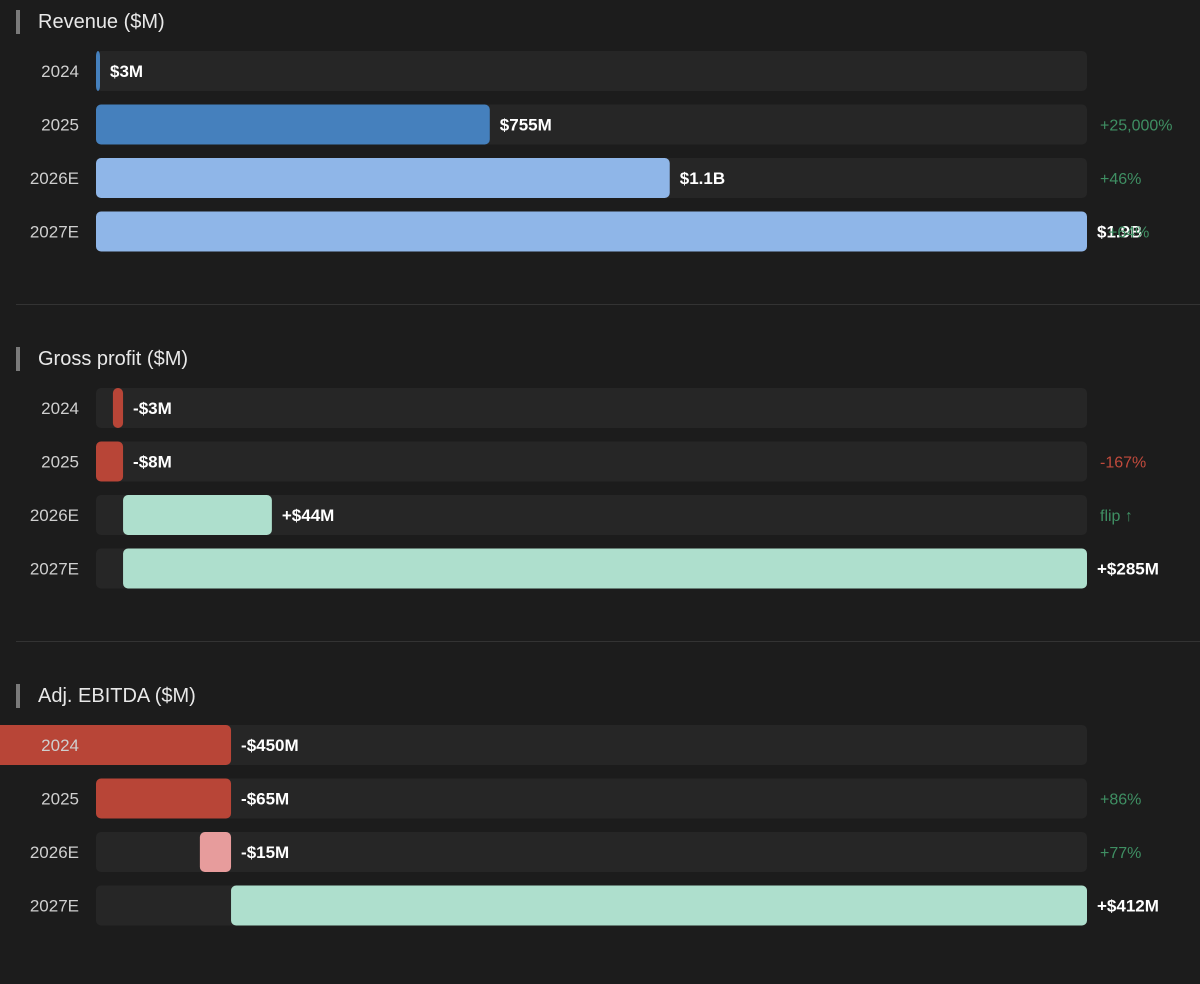 Image resolution: width=1200 pixels, height=984 pixels. I want to click on value-label: -$450M, so click(270, 745).